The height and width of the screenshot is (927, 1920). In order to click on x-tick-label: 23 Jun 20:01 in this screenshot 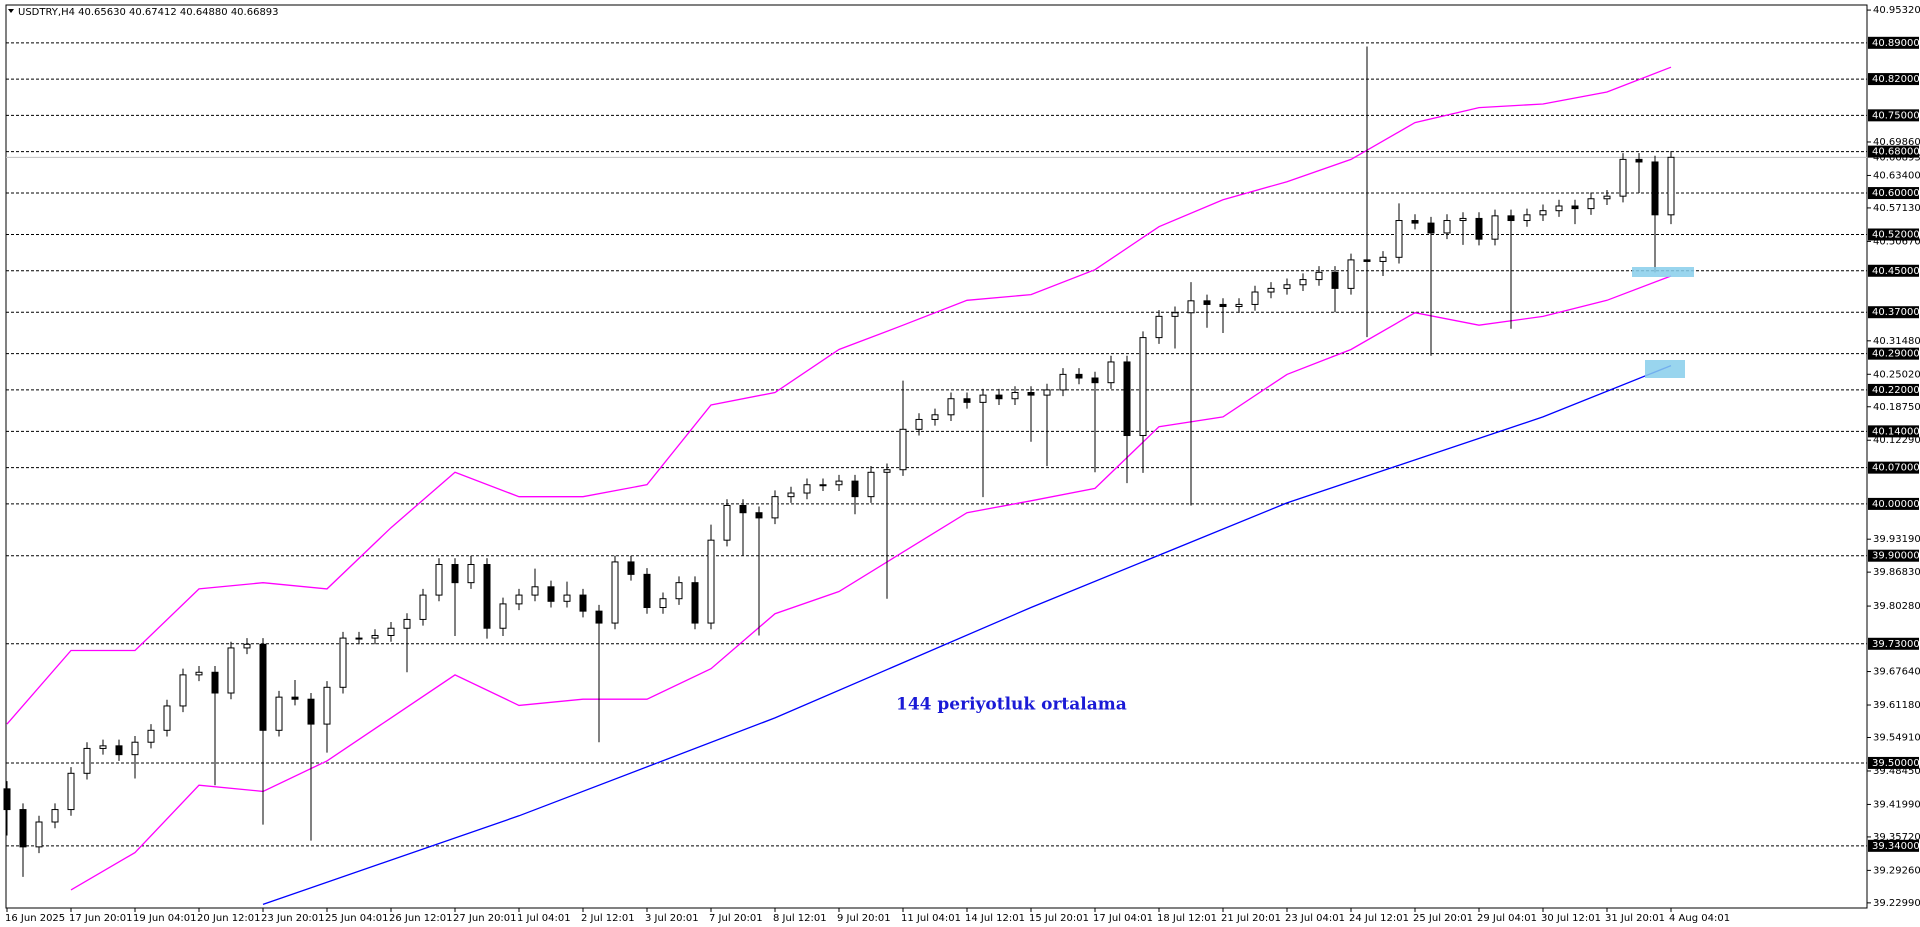, I will do `click(293, 918)`.